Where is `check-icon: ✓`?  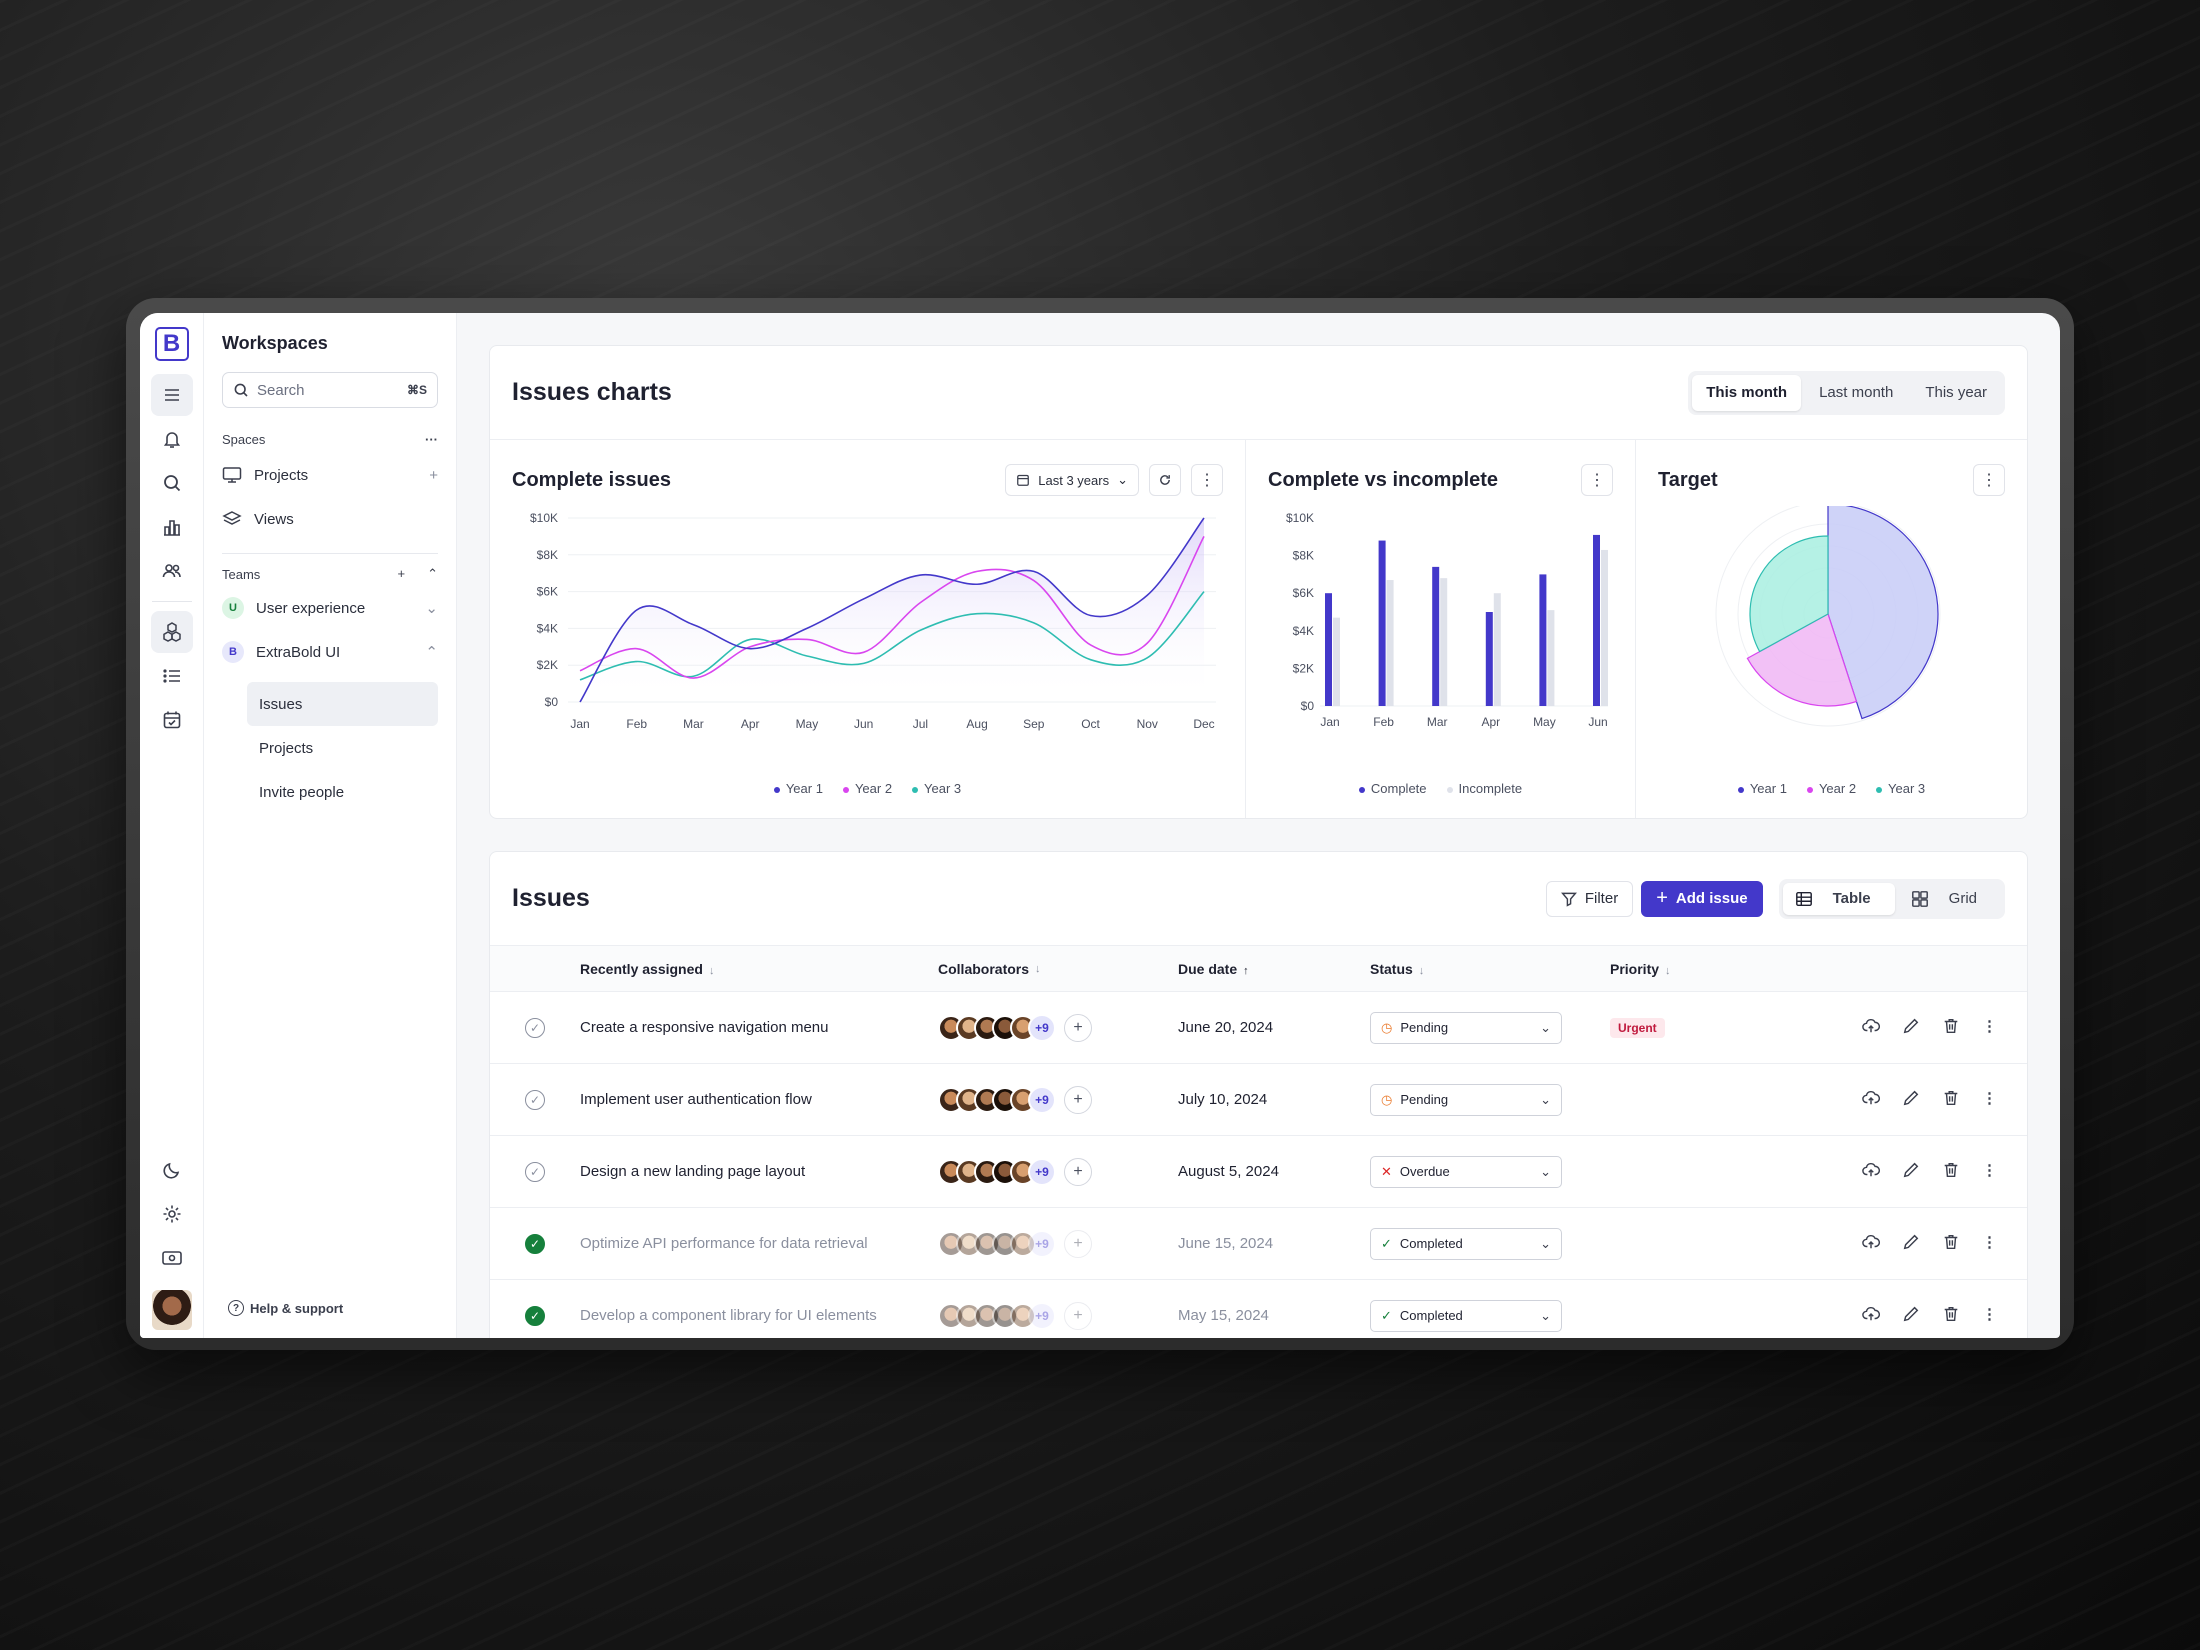
check-icon: ✓ is located at coordinates (1386, 1315).